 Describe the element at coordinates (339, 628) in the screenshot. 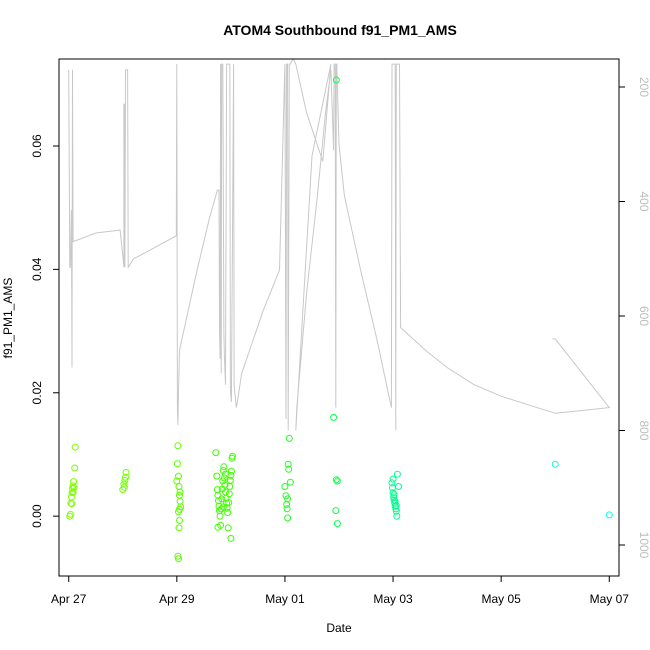

I see `x-axis-label: Date` at that location.